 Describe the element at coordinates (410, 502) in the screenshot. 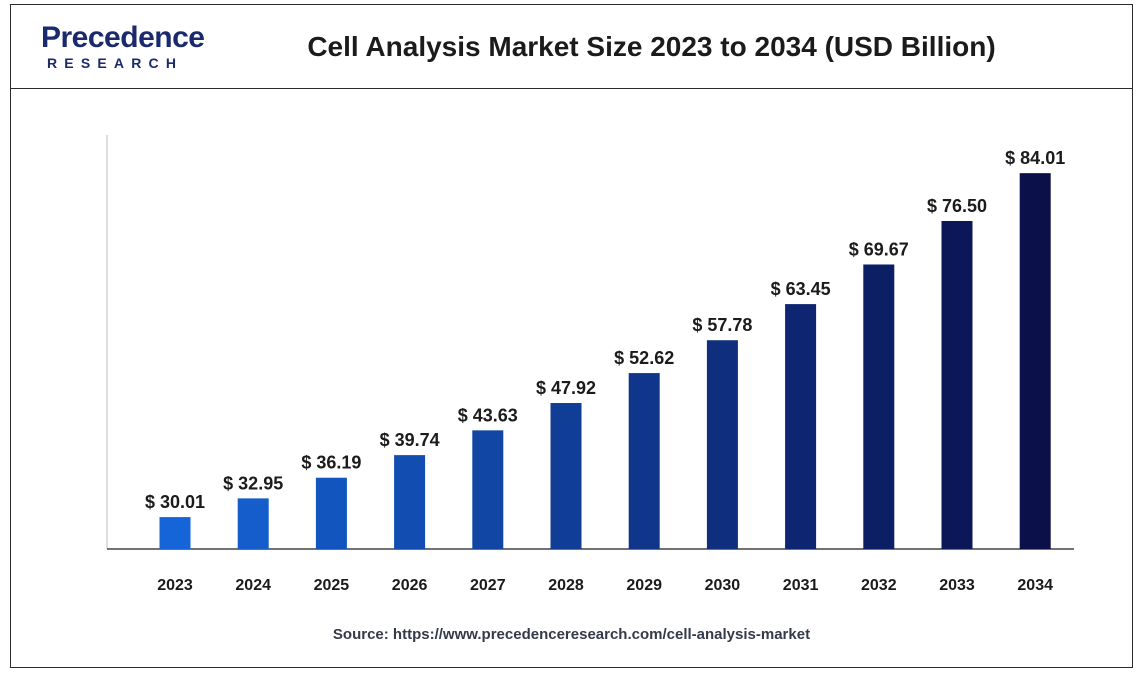

I see `bar-2026` at that location.